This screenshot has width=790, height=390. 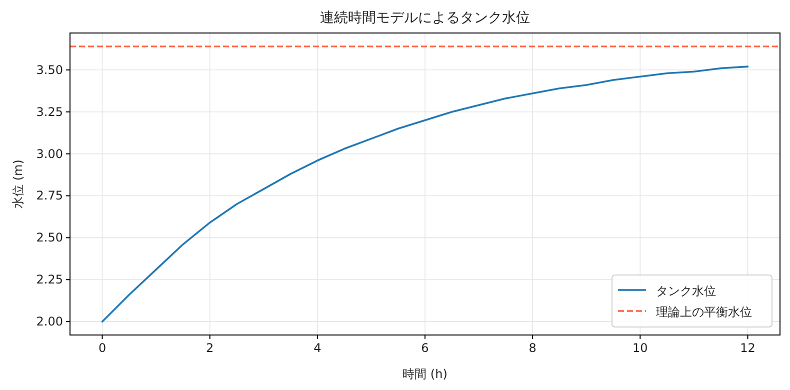 What do you see at coordinates (210, 348) in the screenshot?
I see `x-tick-label: 2` at bounding box center [210, 348].